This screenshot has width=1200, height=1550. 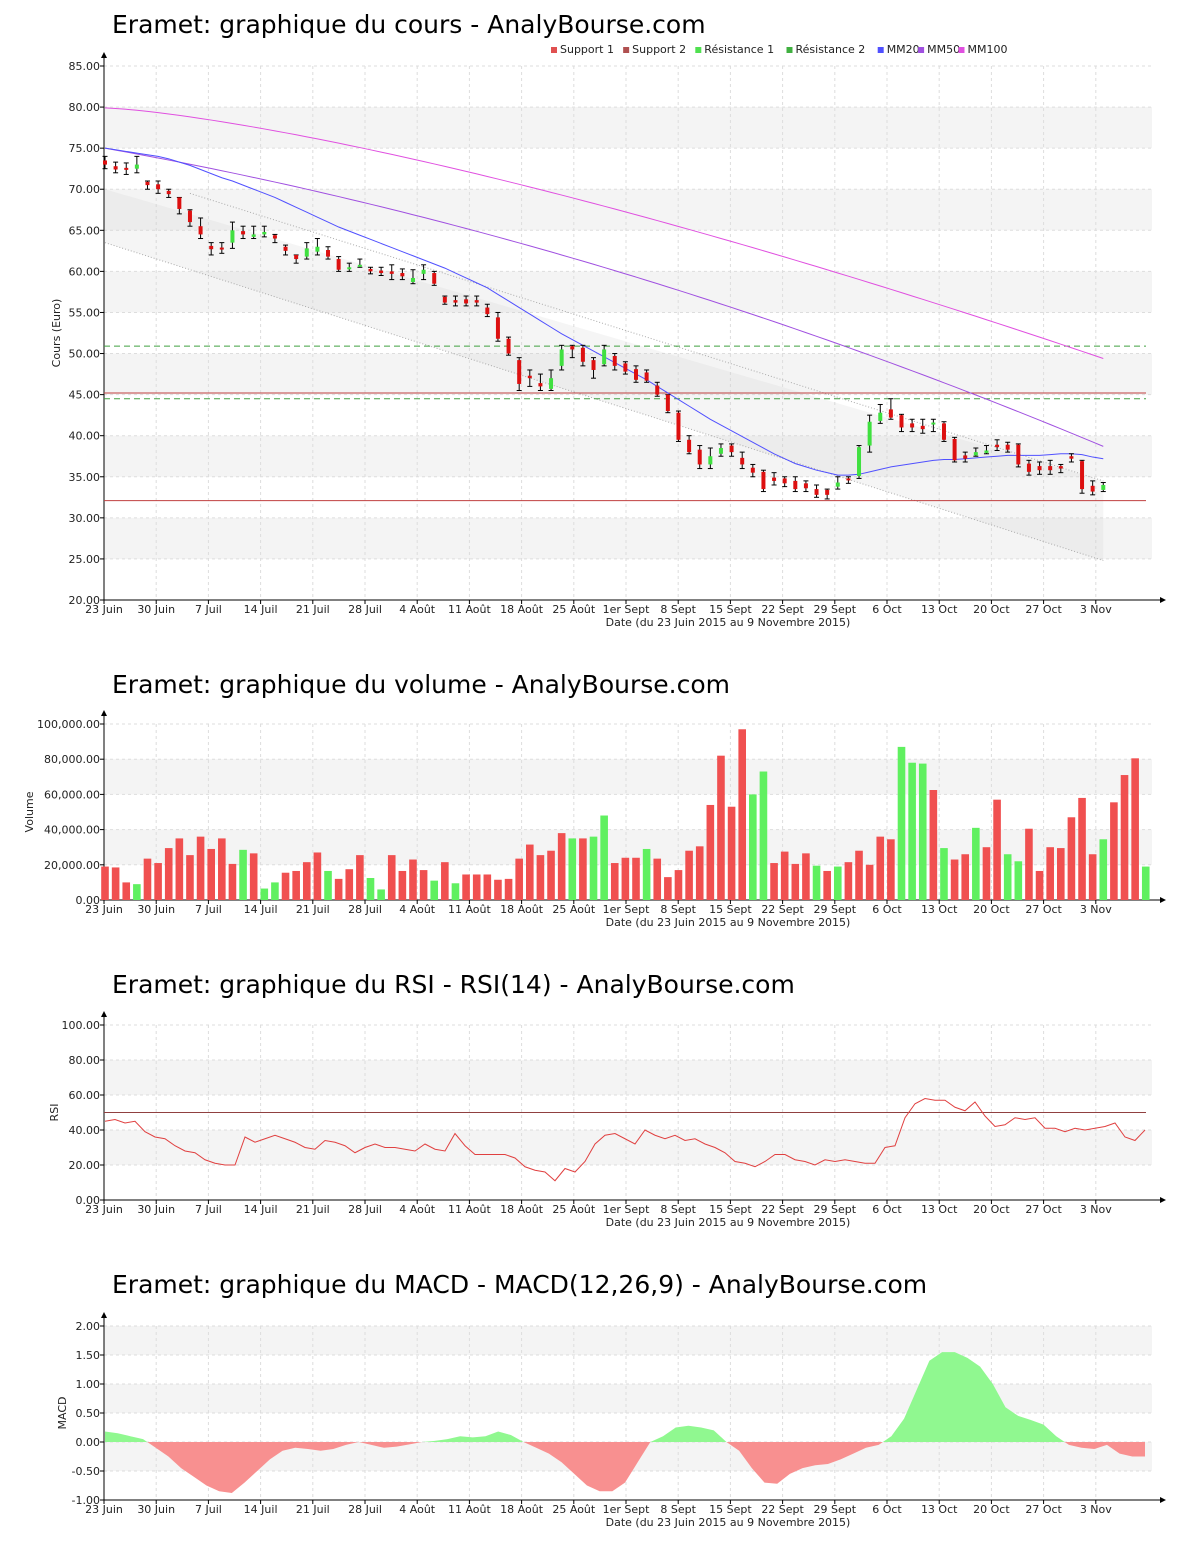 What do you see at coordinates (85, 1060) in the screenshot?
I see `y-tick-label: 80.00` at bounding box center [85, 1060].